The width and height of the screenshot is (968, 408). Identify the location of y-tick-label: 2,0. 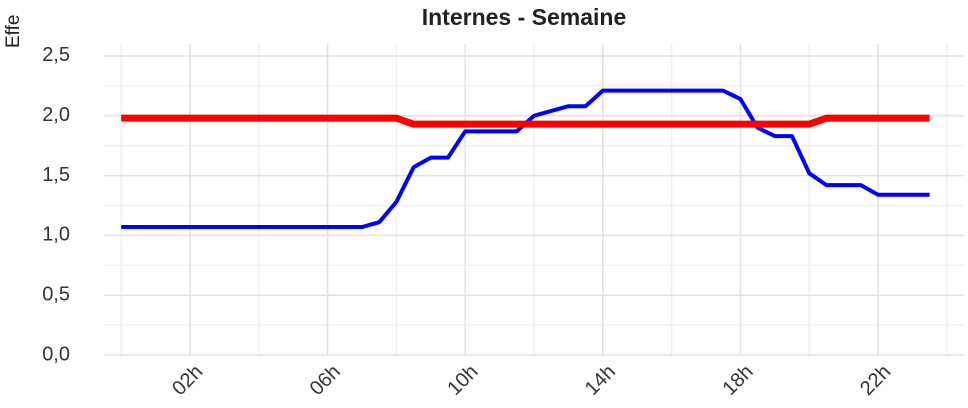
(56, 115).